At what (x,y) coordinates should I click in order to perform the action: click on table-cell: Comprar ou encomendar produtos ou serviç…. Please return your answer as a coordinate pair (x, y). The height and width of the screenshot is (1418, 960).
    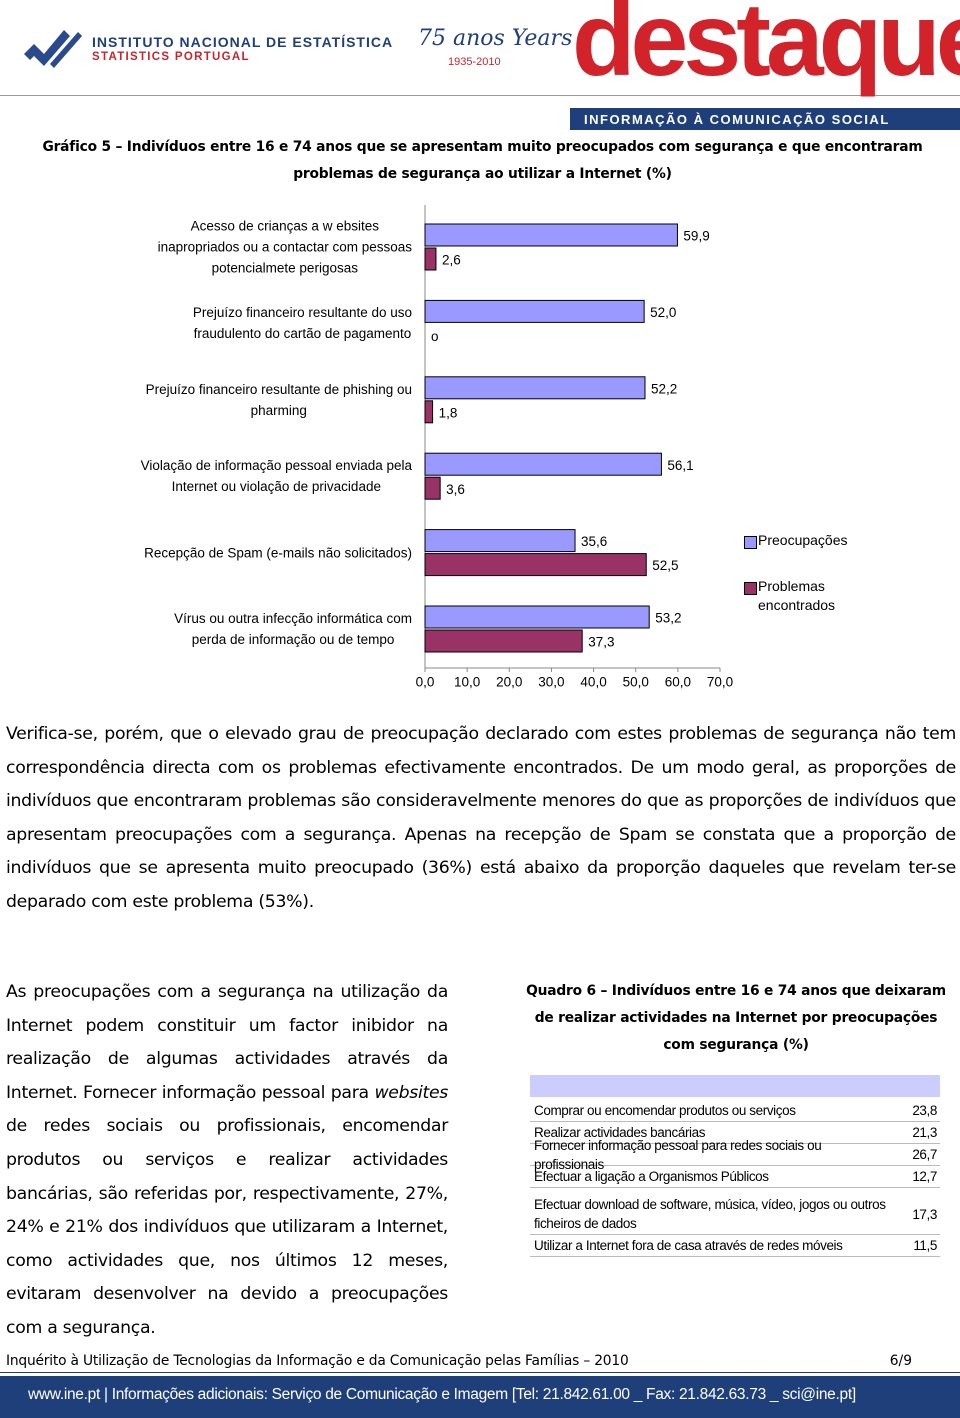
    Looking at the image, I should click on (665, 1110).